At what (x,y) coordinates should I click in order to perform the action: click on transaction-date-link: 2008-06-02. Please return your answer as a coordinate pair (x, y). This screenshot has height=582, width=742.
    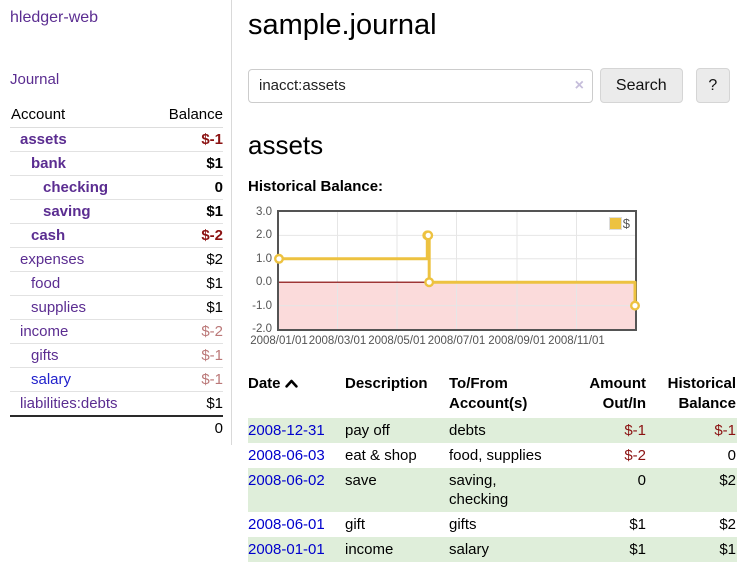
    Looking at the image, I should click on (286, 480).